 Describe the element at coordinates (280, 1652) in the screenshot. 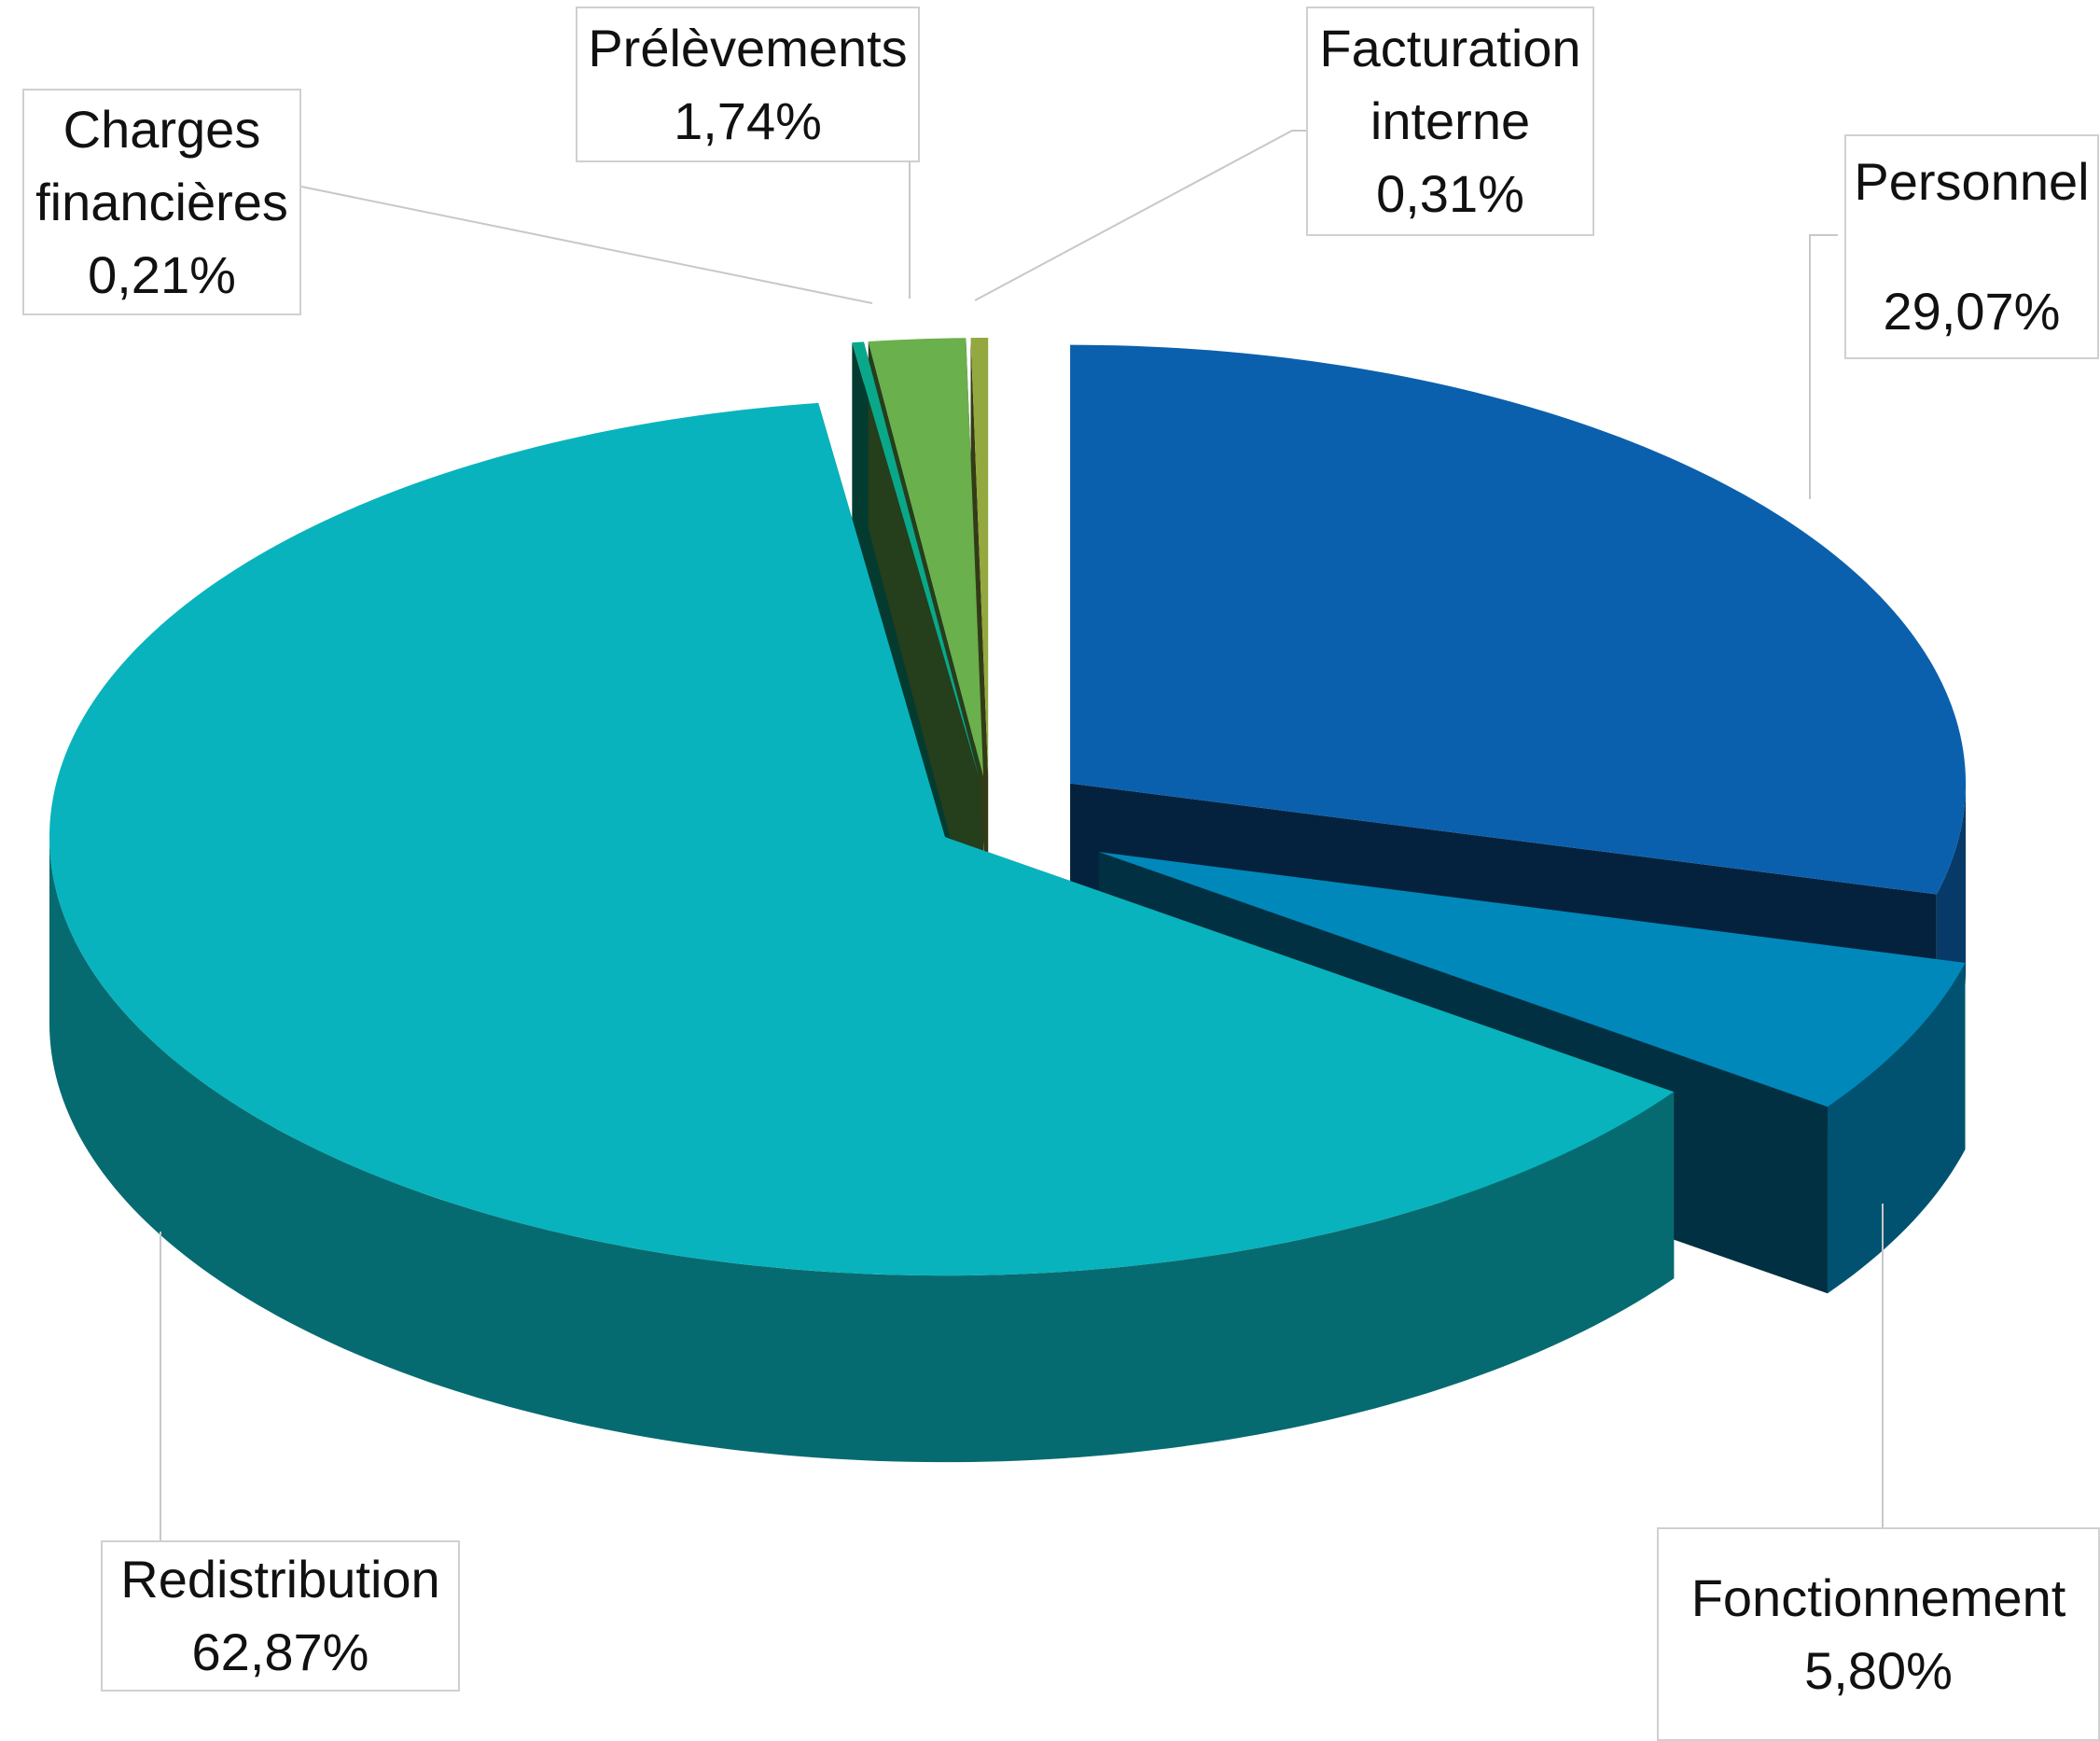

I see `label-value: 62,87%` at that location.